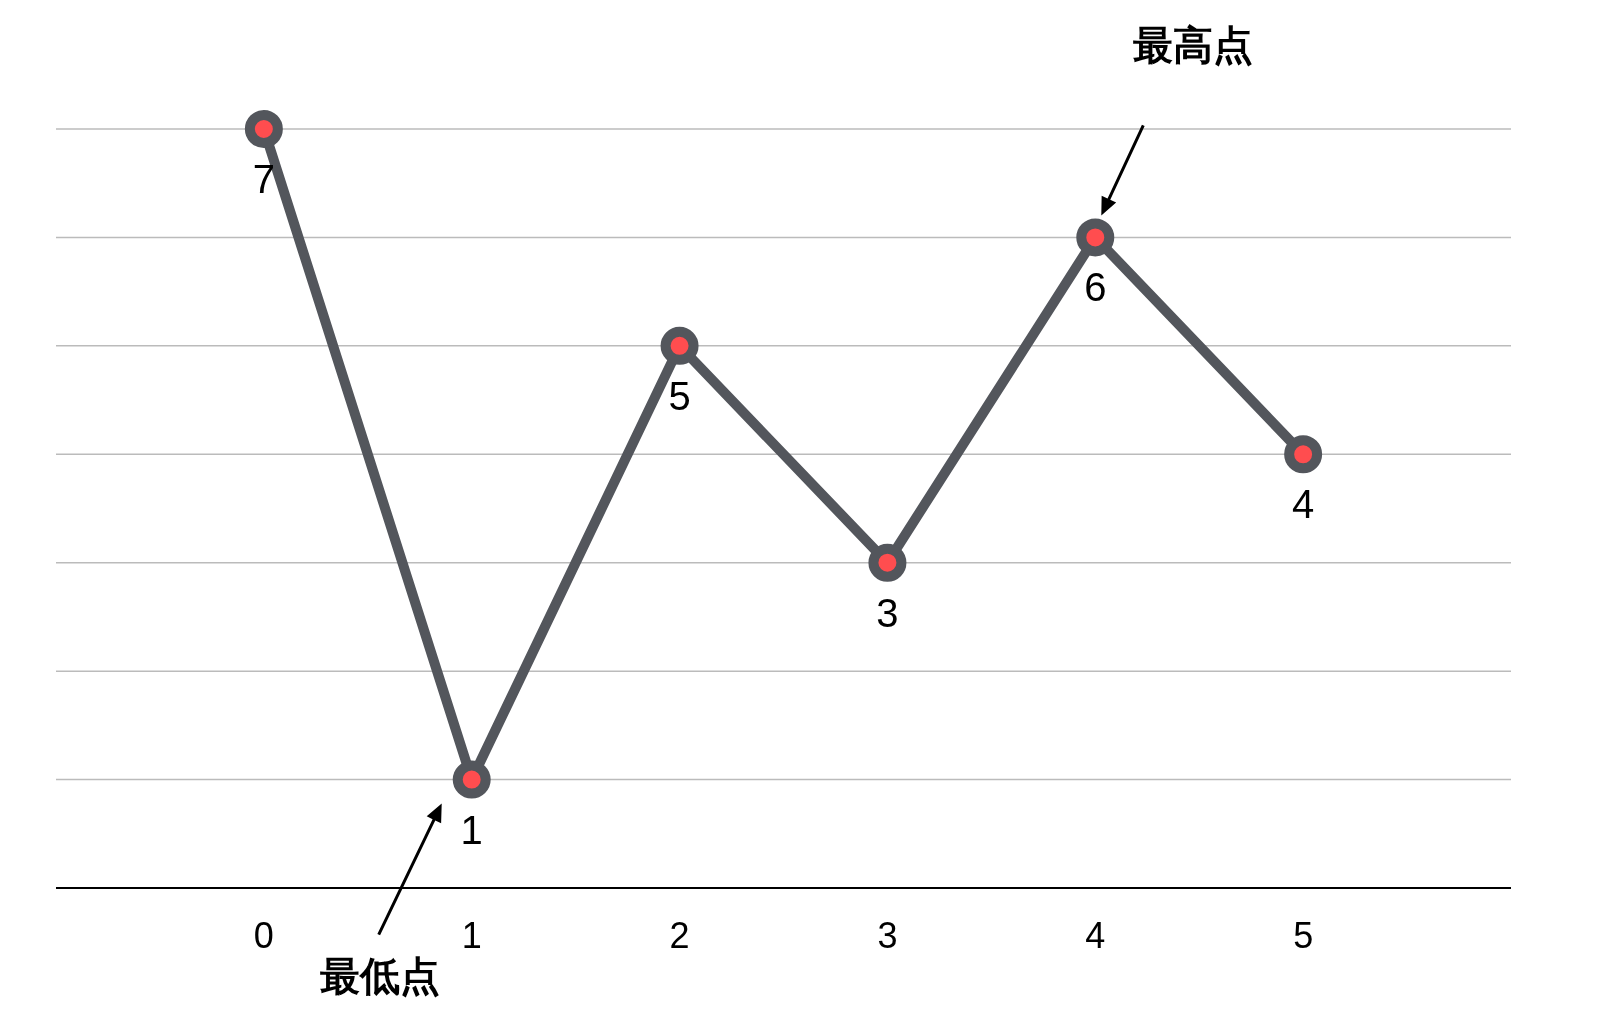 Image resolution: width=1622 pixels, height=1026 pixels. I want to click on x-tick-label: 5, so click(1303, 935).